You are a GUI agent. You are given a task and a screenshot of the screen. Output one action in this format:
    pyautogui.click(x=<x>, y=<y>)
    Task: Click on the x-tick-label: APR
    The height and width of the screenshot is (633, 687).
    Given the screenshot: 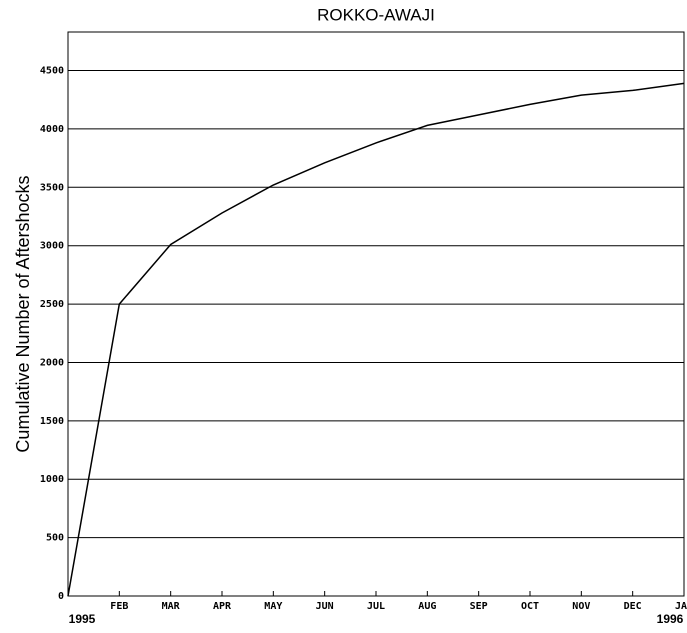 What is the action you would take?
    pyautogui.click(x=222, y=606)
    